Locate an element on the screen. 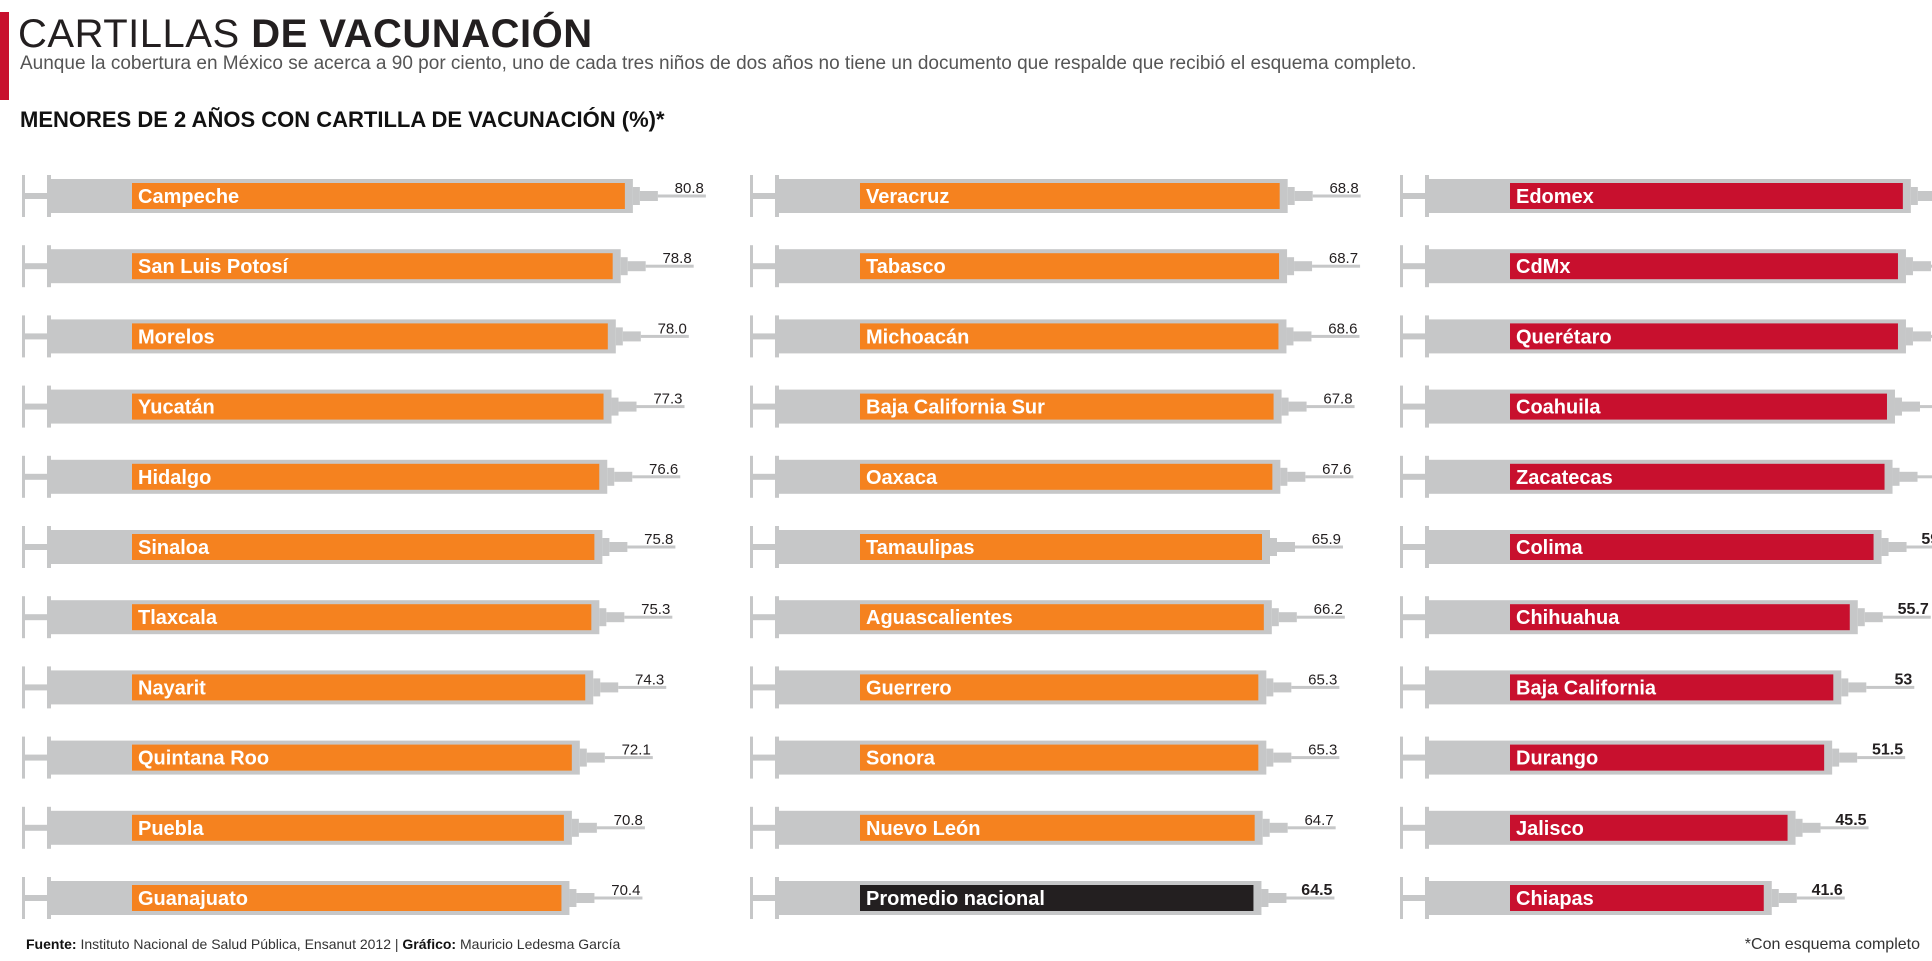 Image resolution: width=1932 pixels, height=961 pixels. graphic-label: Gráfico: is located at coordinates (429, 944).